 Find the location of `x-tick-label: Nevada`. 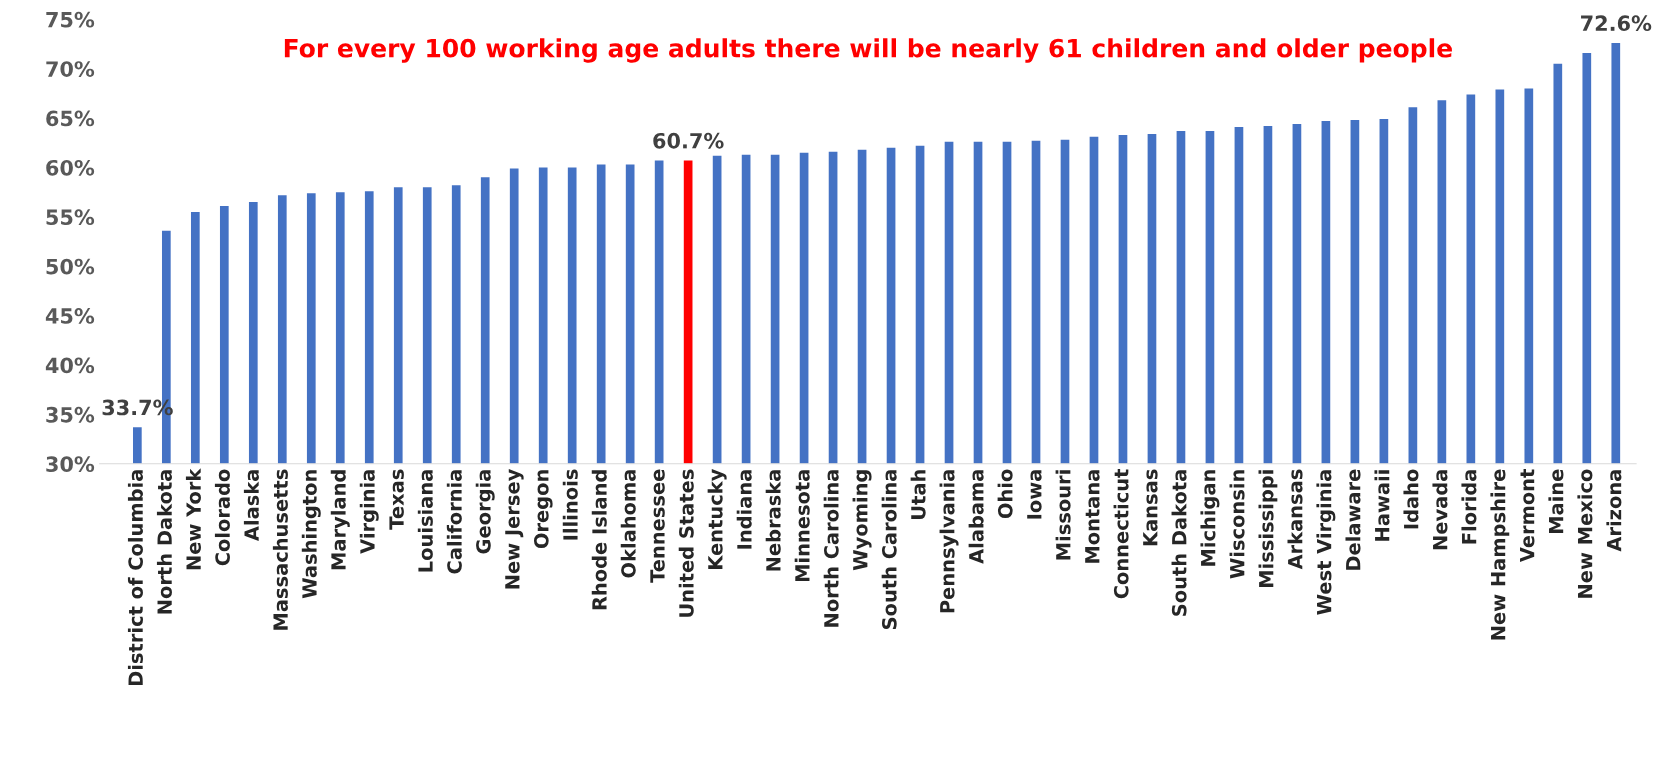

x-tick-label: Nevada is located at coordinates (1440, 510).